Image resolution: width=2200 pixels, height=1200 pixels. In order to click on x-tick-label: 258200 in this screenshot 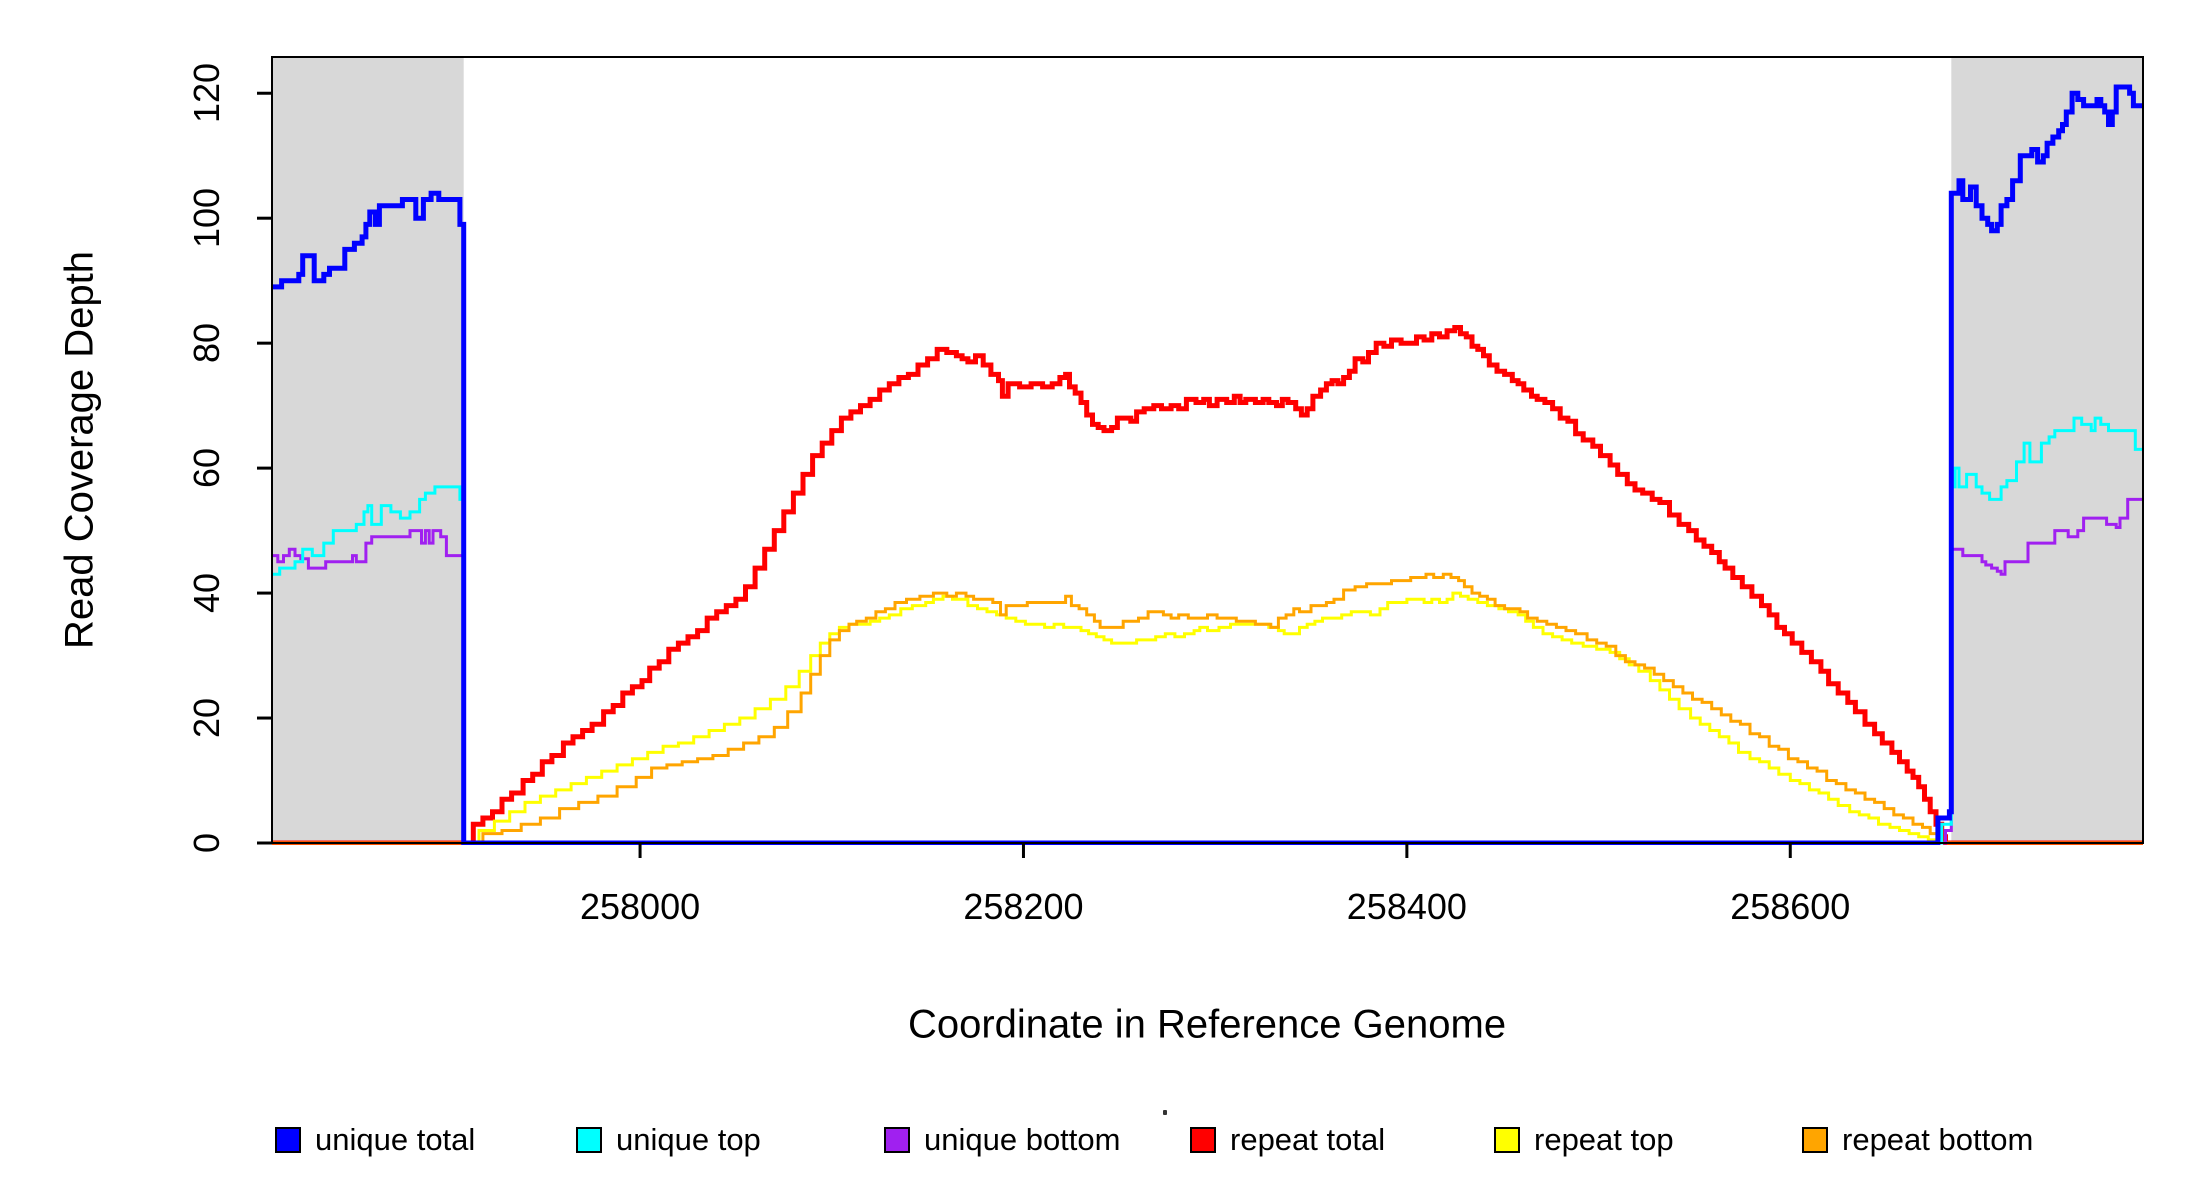, I will do `click(1023, 906)`.